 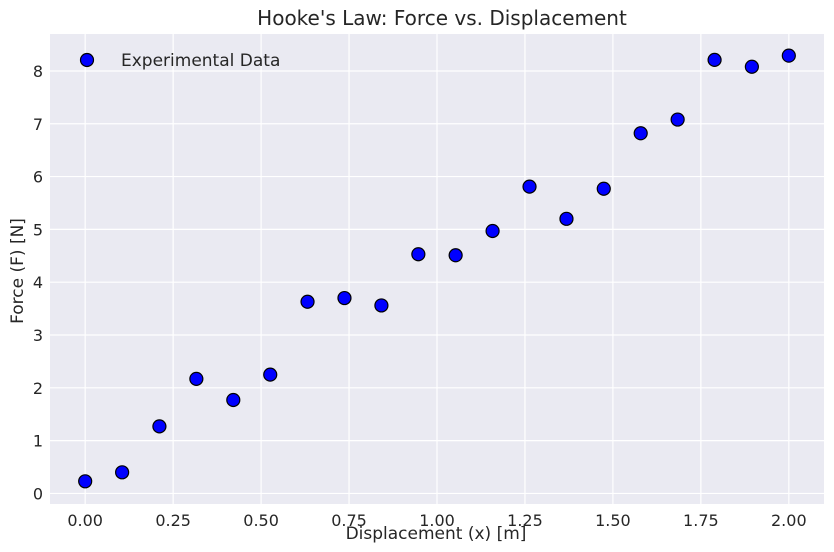 I want to click on y-tick-label: 6, so click(x=38, y=177).